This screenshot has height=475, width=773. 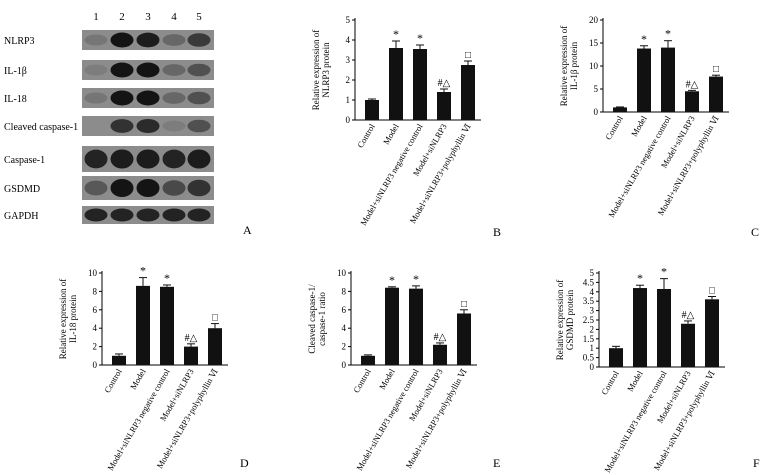 I want to click on blot-row-label: Cleaved caspase-1, so click(x=41, y=127).